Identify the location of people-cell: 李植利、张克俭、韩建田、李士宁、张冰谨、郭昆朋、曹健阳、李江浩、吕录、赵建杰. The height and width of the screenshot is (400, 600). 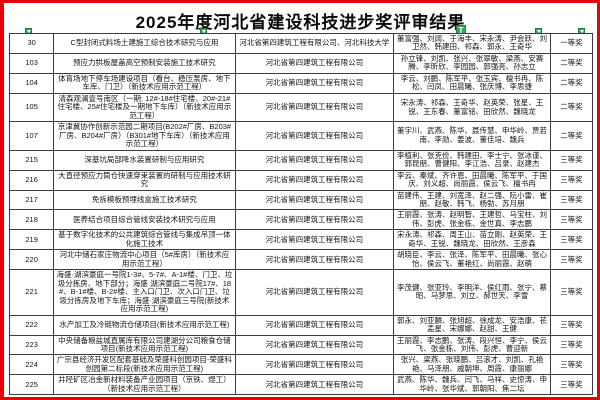
(472, 160).